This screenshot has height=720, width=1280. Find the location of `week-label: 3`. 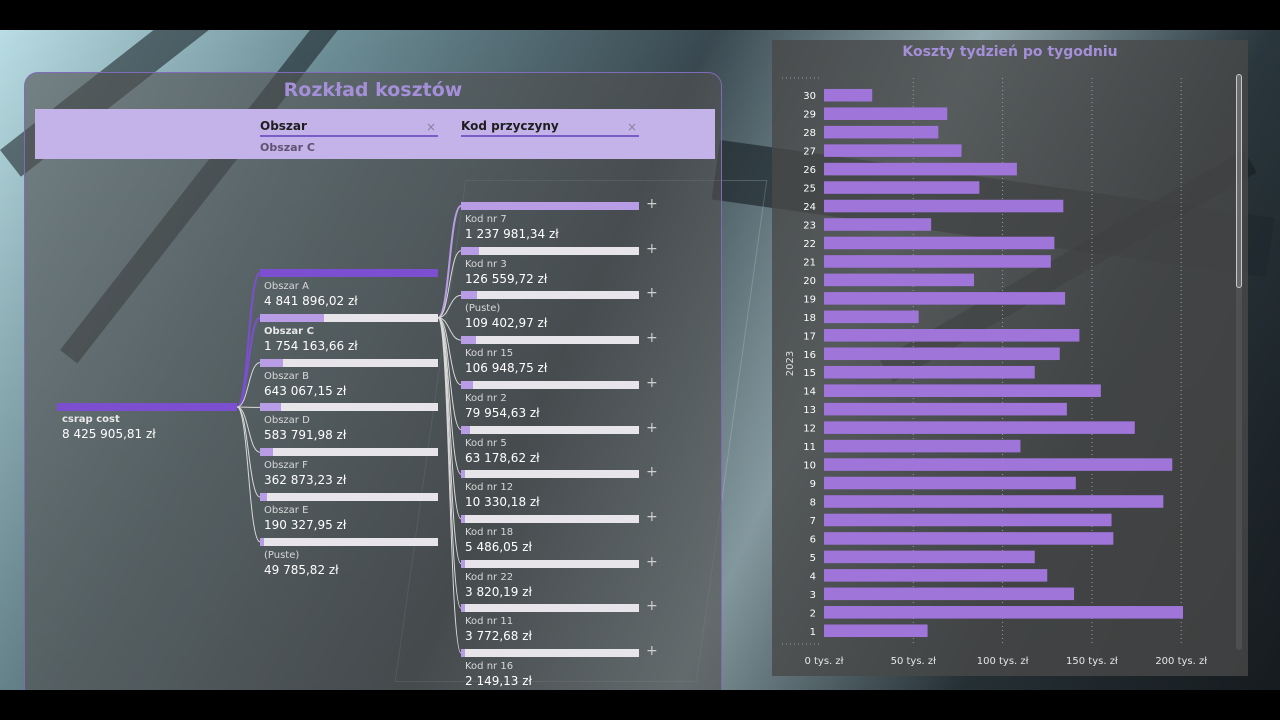

week-label: 3 is located at coordinates (813, 595).